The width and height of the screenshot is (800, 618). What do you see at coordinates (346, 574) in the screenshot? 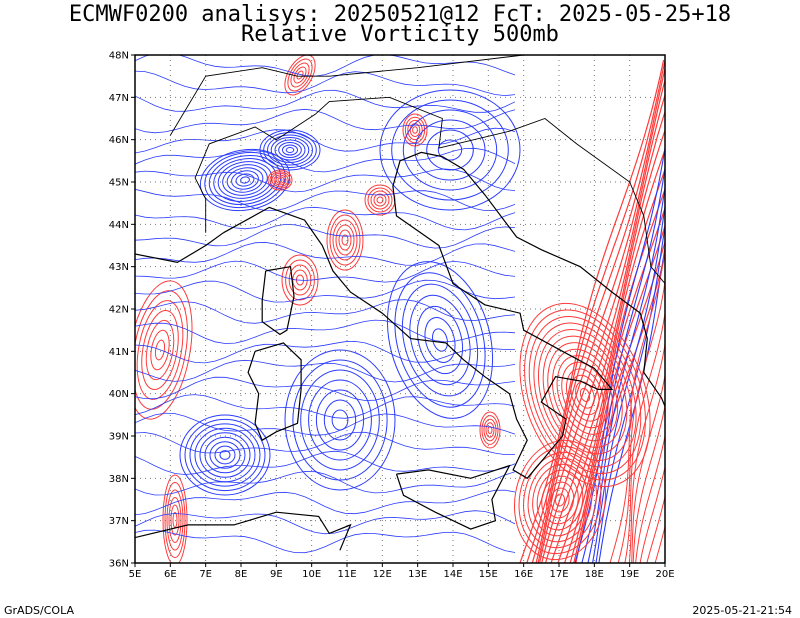
I see `lon-label: 11E` at bounding box center [346, 574].